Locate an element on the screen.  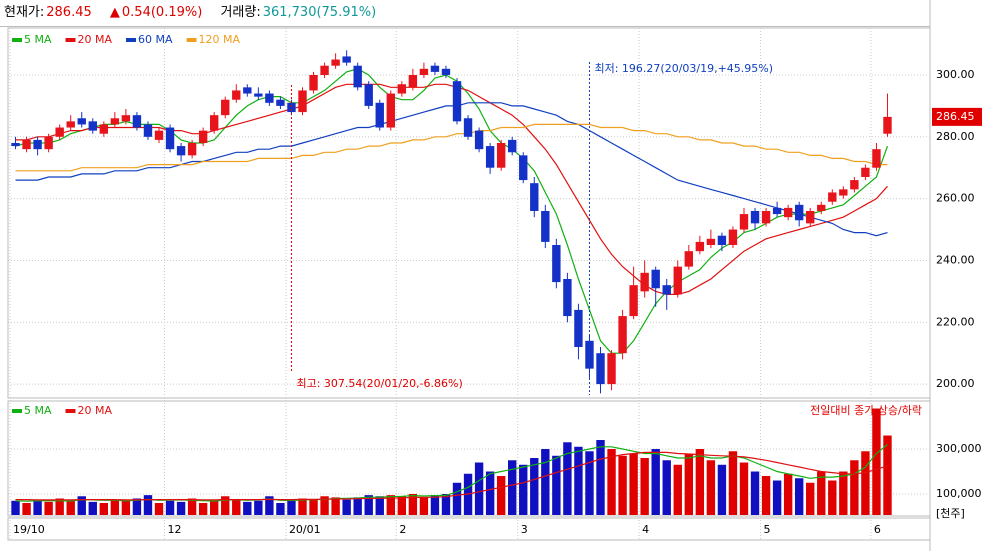
y-tick-label: 280.00 is located at coordinates (955, 136).